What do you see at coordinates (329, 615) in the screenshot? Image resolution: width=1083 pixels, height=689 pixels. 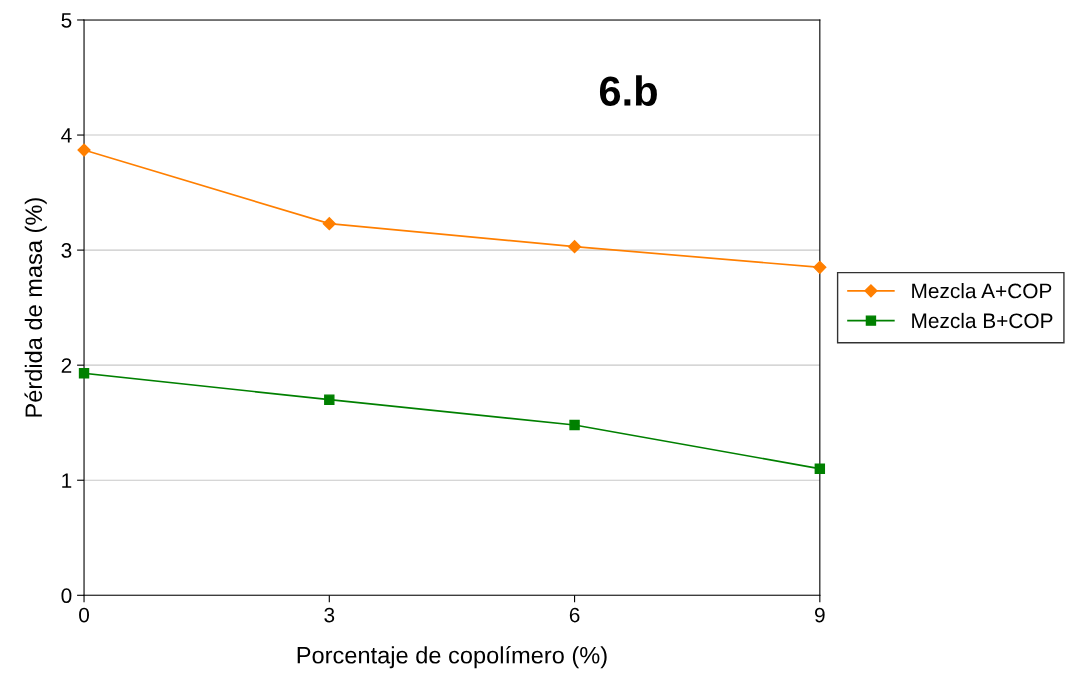 I see `x-tick-label: 3` at bounding box center [329, 615].